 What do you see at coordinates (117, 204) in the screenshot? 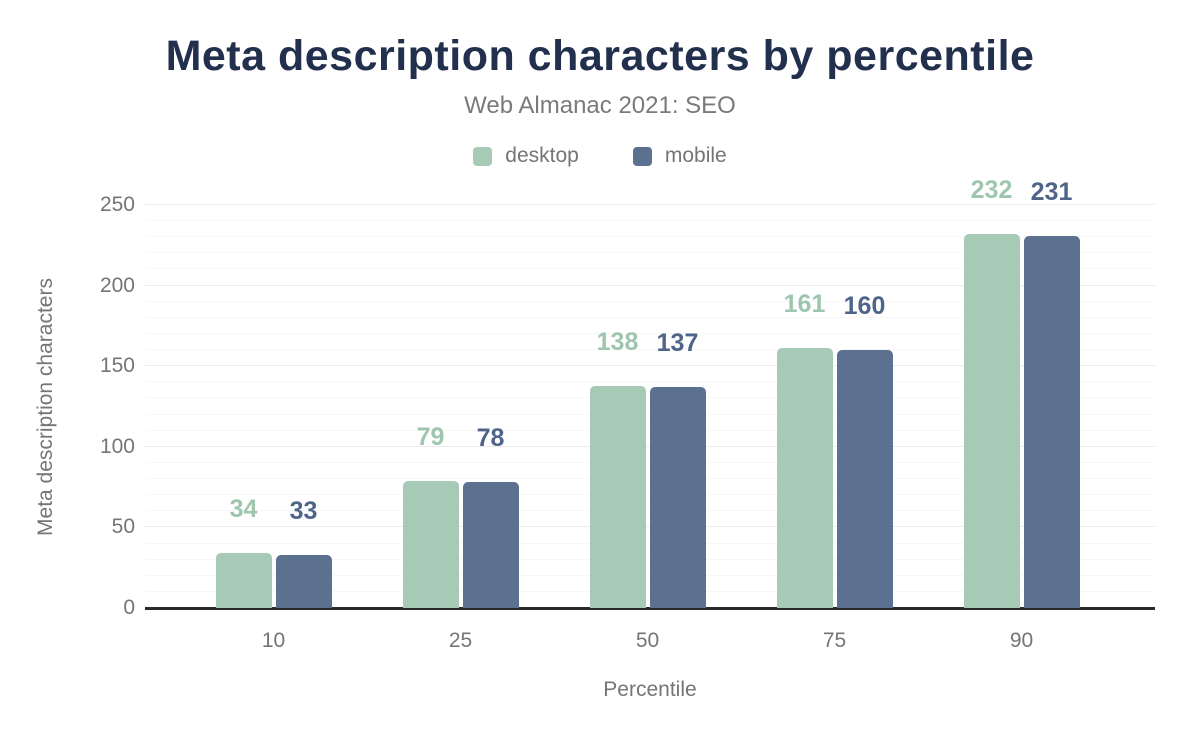
I see `y-tick-label: 250` at bounding box center [117, 204].